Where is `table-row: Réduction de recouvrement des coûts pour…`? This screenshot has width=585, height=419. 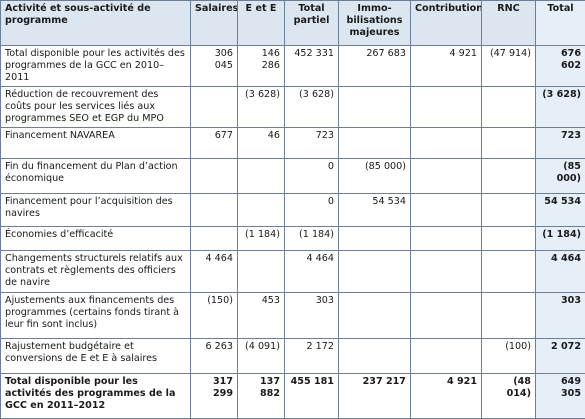
table-row: Réduction de recouvrement des coûts pour… is located at coordinates (293, 107).